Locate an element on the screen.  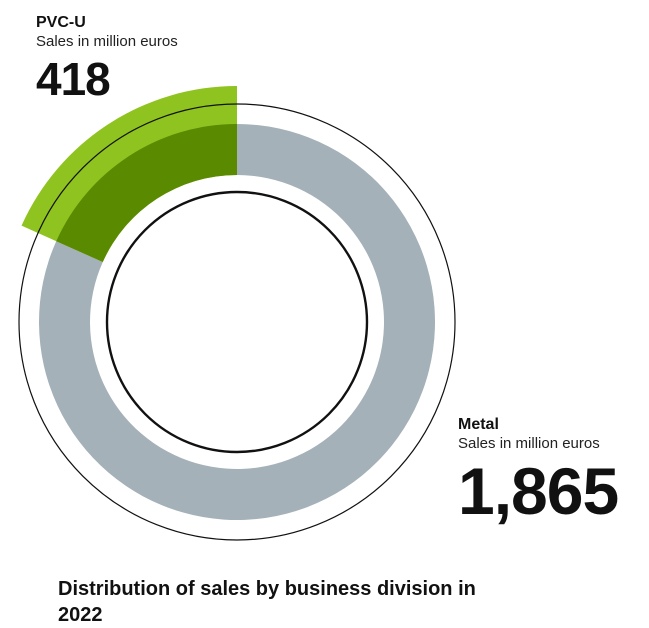
pvc-u-label: PVC-U Sales in million euros 418 is located at coordinates (107, 58).